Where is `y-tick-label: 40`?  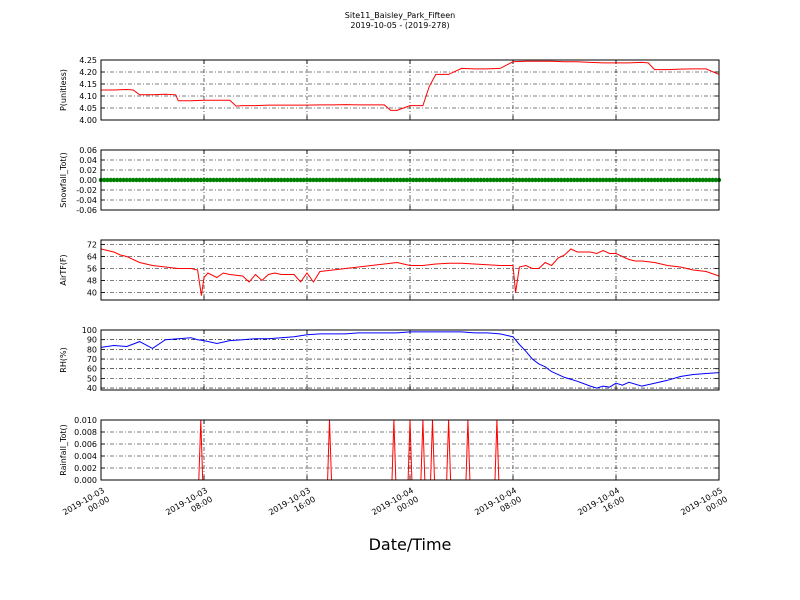 y-tick-label: 40 is located at coordinates (92, 293).